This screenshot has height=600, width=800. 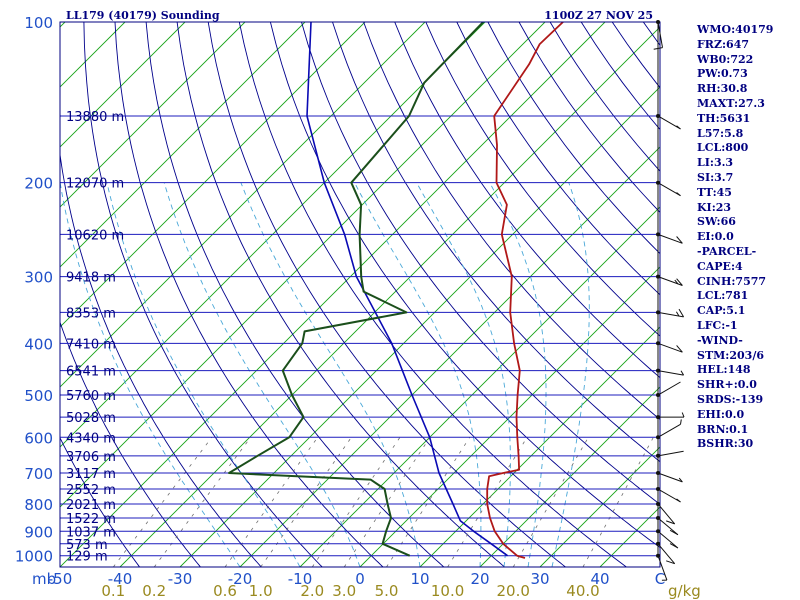 I want to click on mixing-ratio-tick-label: 10.0, so click(x=447, y=591).